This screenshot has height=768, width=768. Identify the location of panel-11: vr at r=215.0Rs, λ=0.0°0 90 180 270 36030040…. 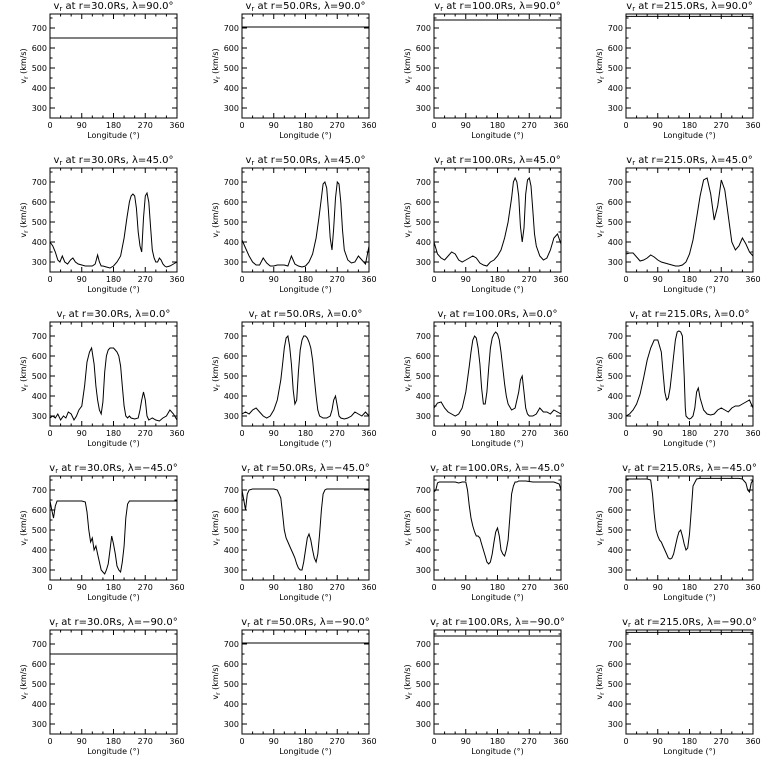
(678, 378).